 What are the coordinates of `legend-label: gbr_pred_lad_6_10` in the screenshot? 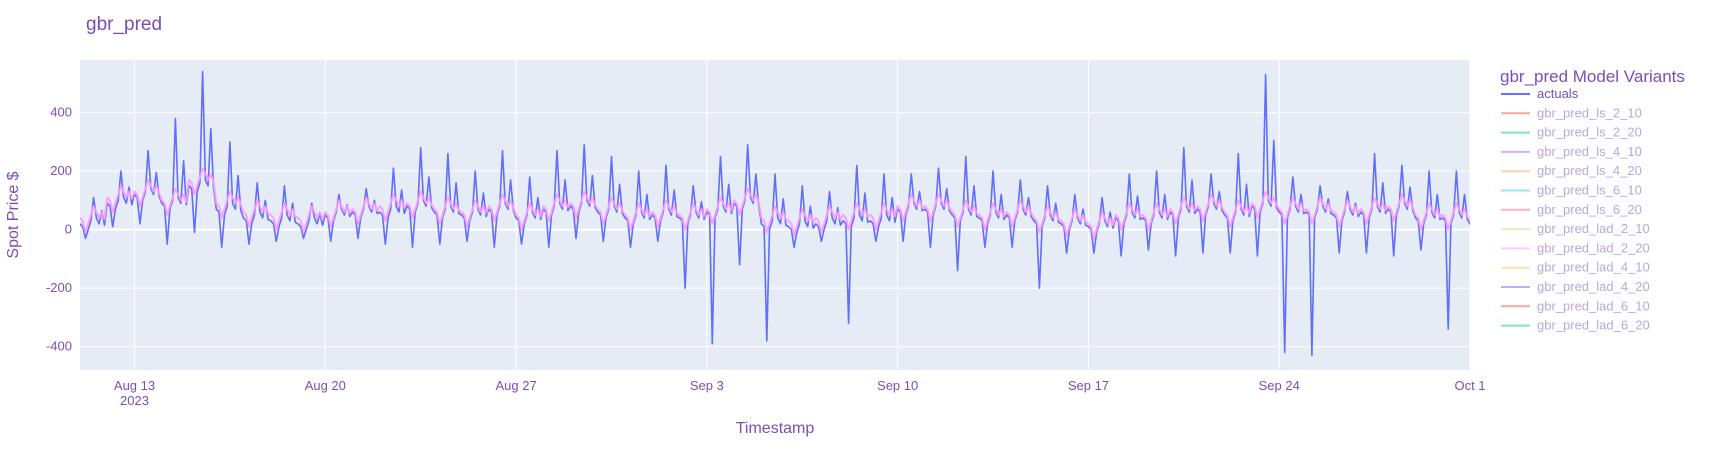 It's located at (1593, 305).